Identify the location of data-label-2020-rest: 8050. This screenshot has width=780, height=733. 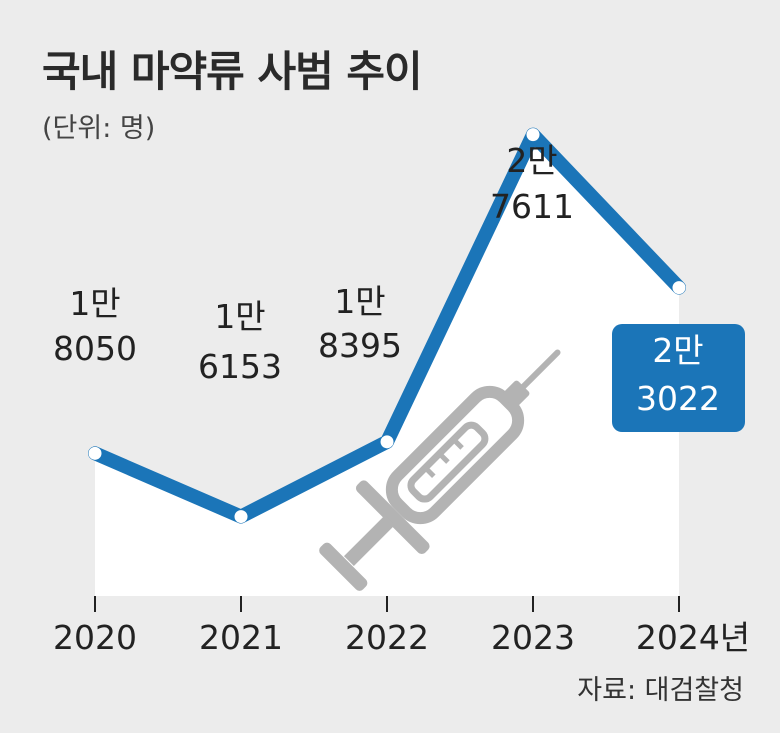
(95, 348).